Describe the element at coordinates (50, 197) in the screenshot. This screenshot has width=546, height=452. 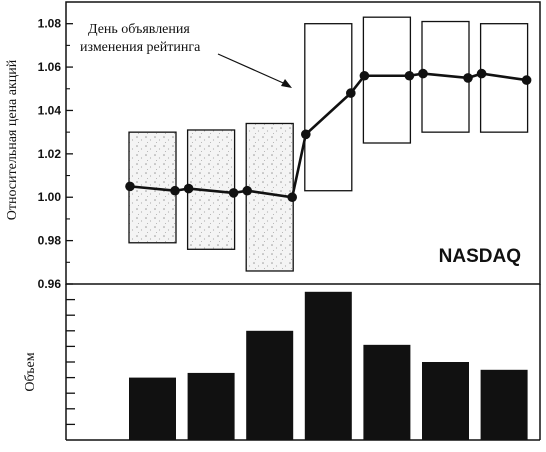
I see `price-tick-label: 1.00` at that location.